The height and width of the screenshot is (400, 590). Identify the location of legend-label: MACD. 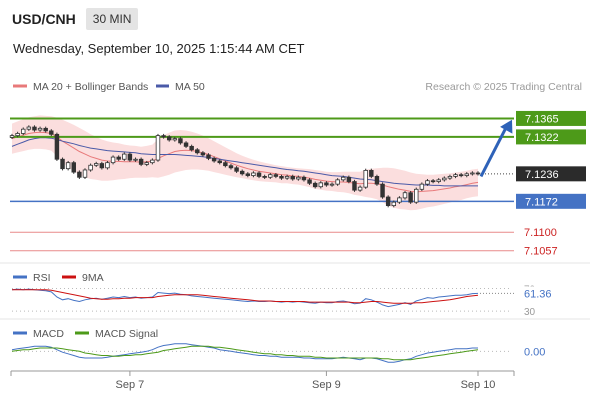
(48, 334).